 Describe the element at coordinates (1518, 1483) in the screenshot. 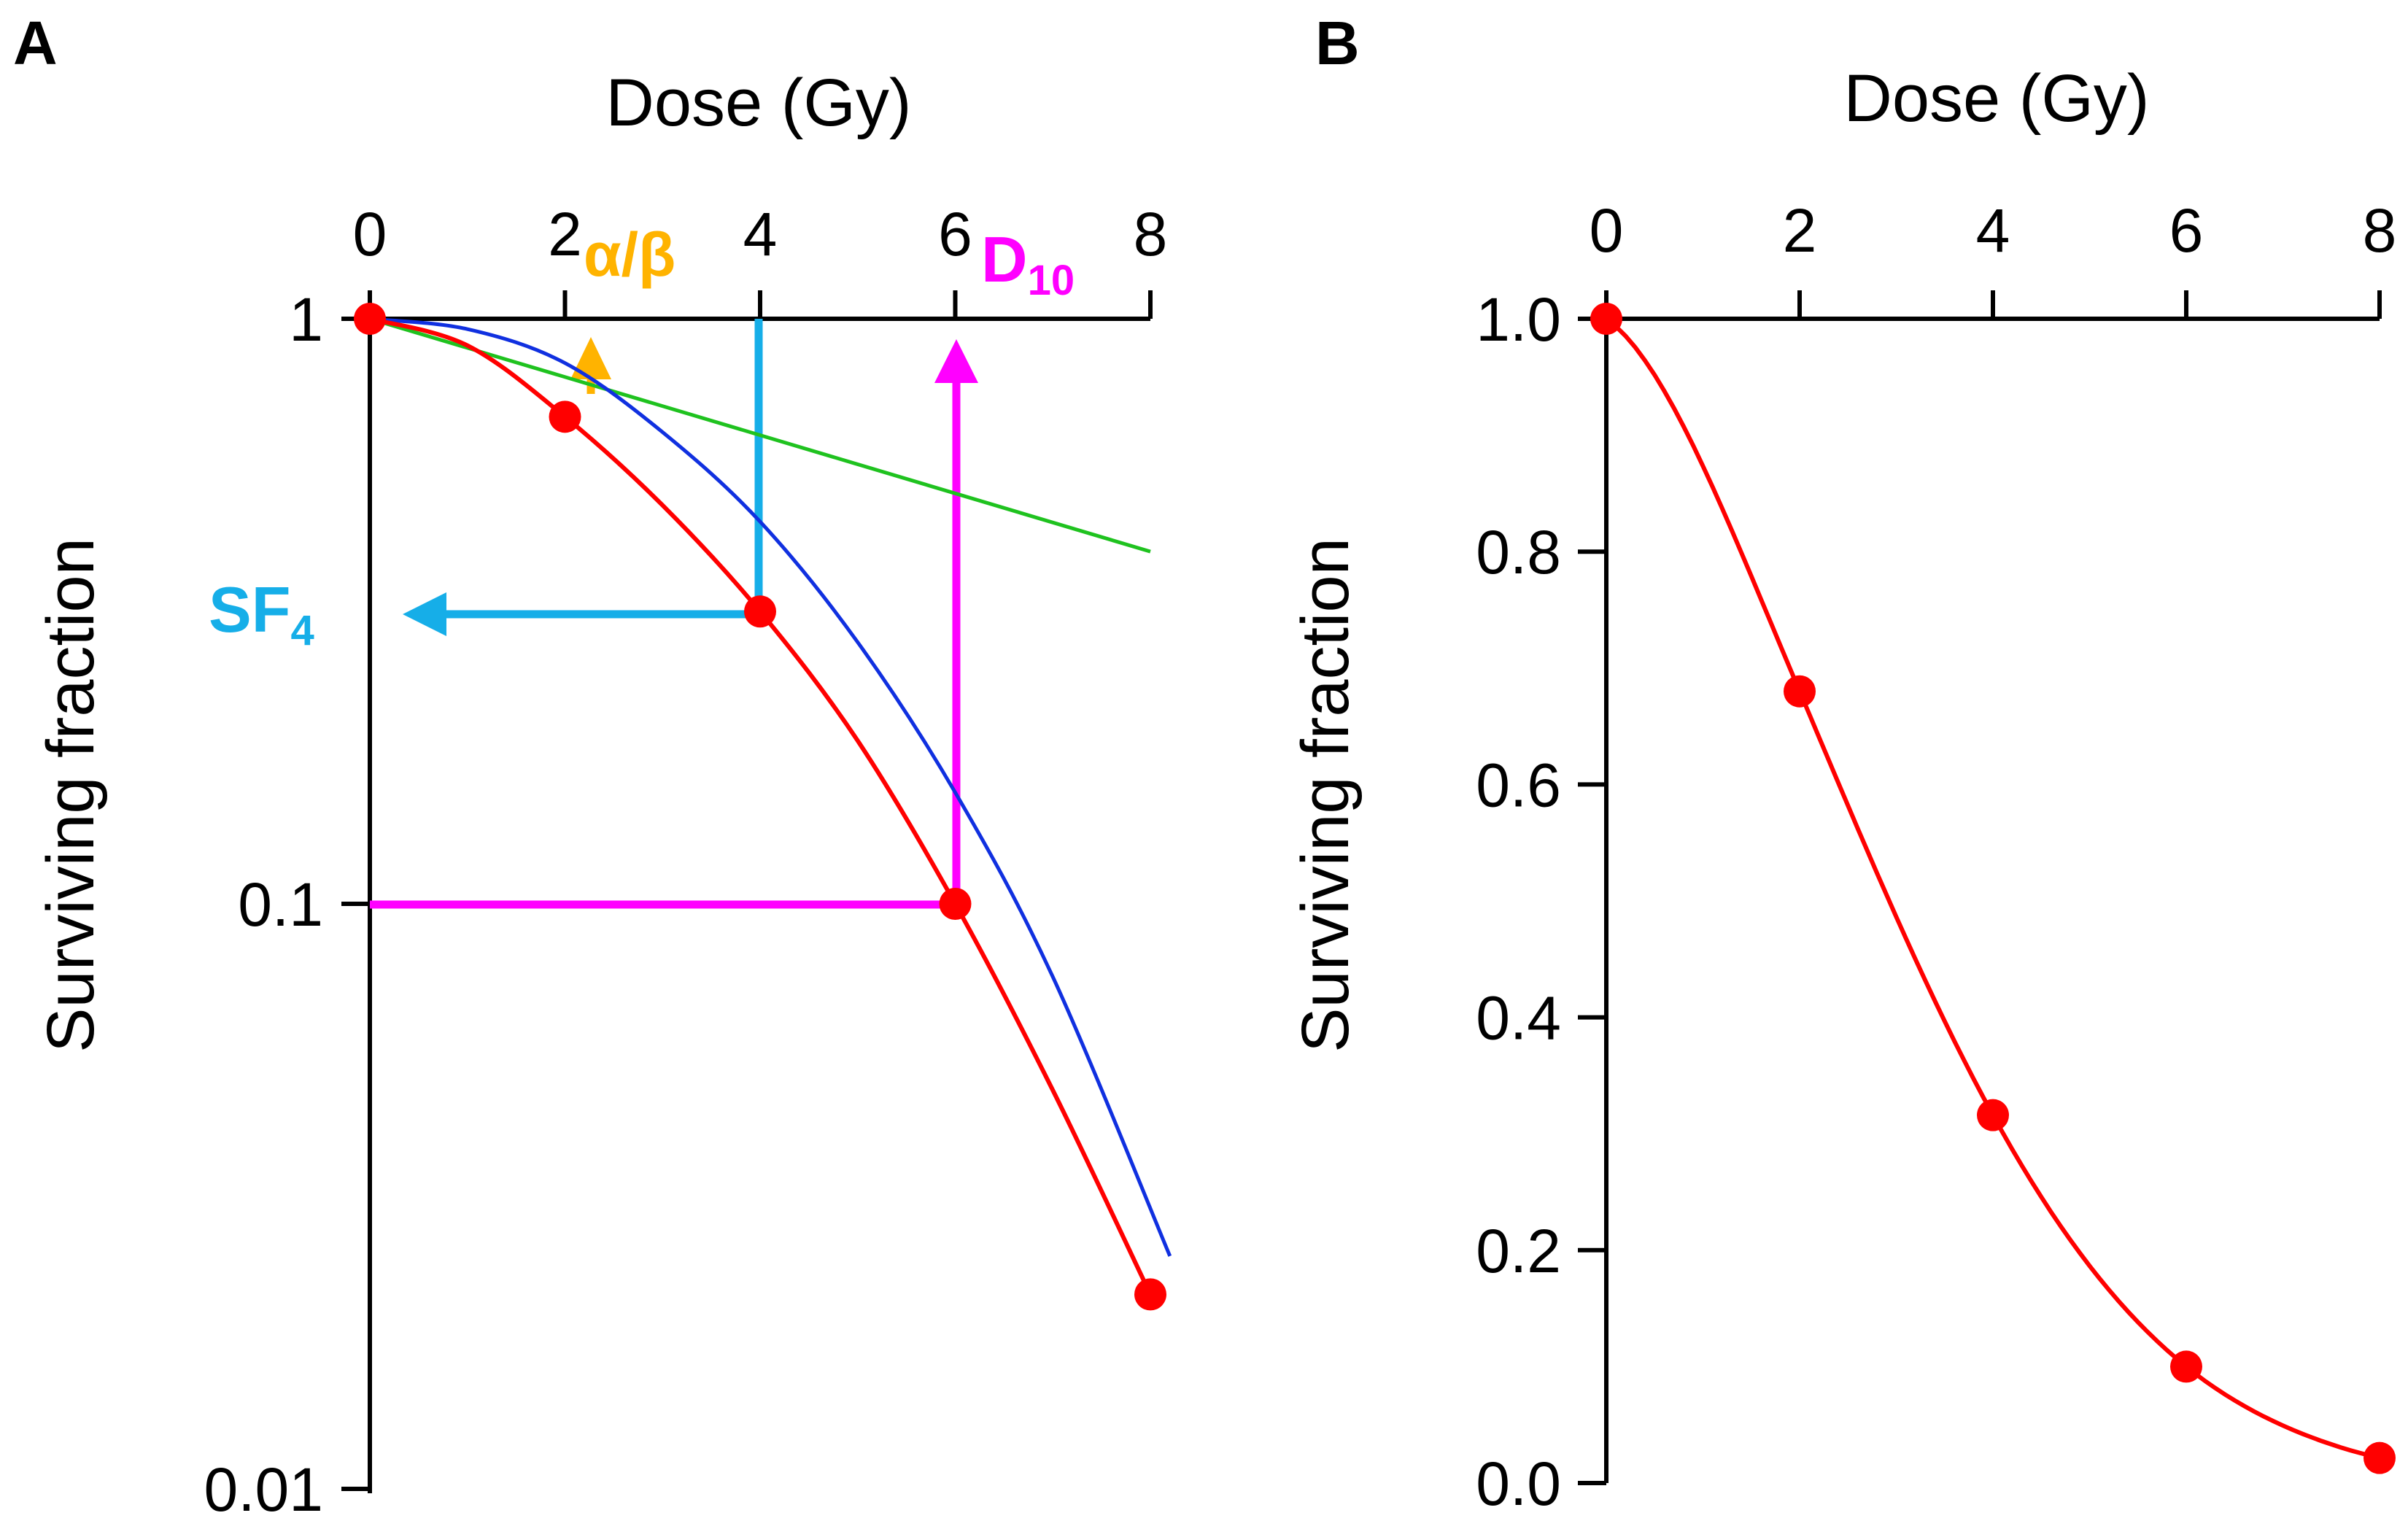

I see `panel-b-y-tick-label: 0.0` at that location.